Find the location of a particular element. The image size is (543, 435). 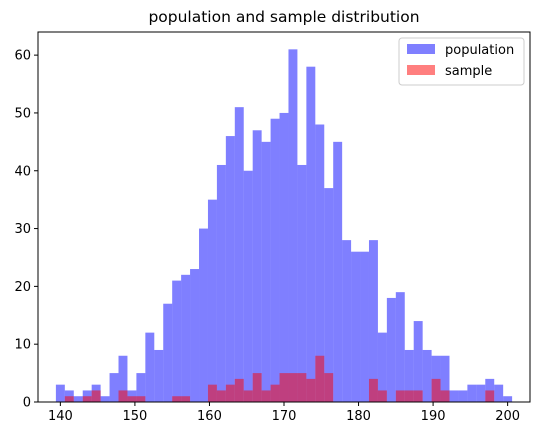

x-axis: 140 150 160 170 180 190 200 is located at coordinates (284, 413).